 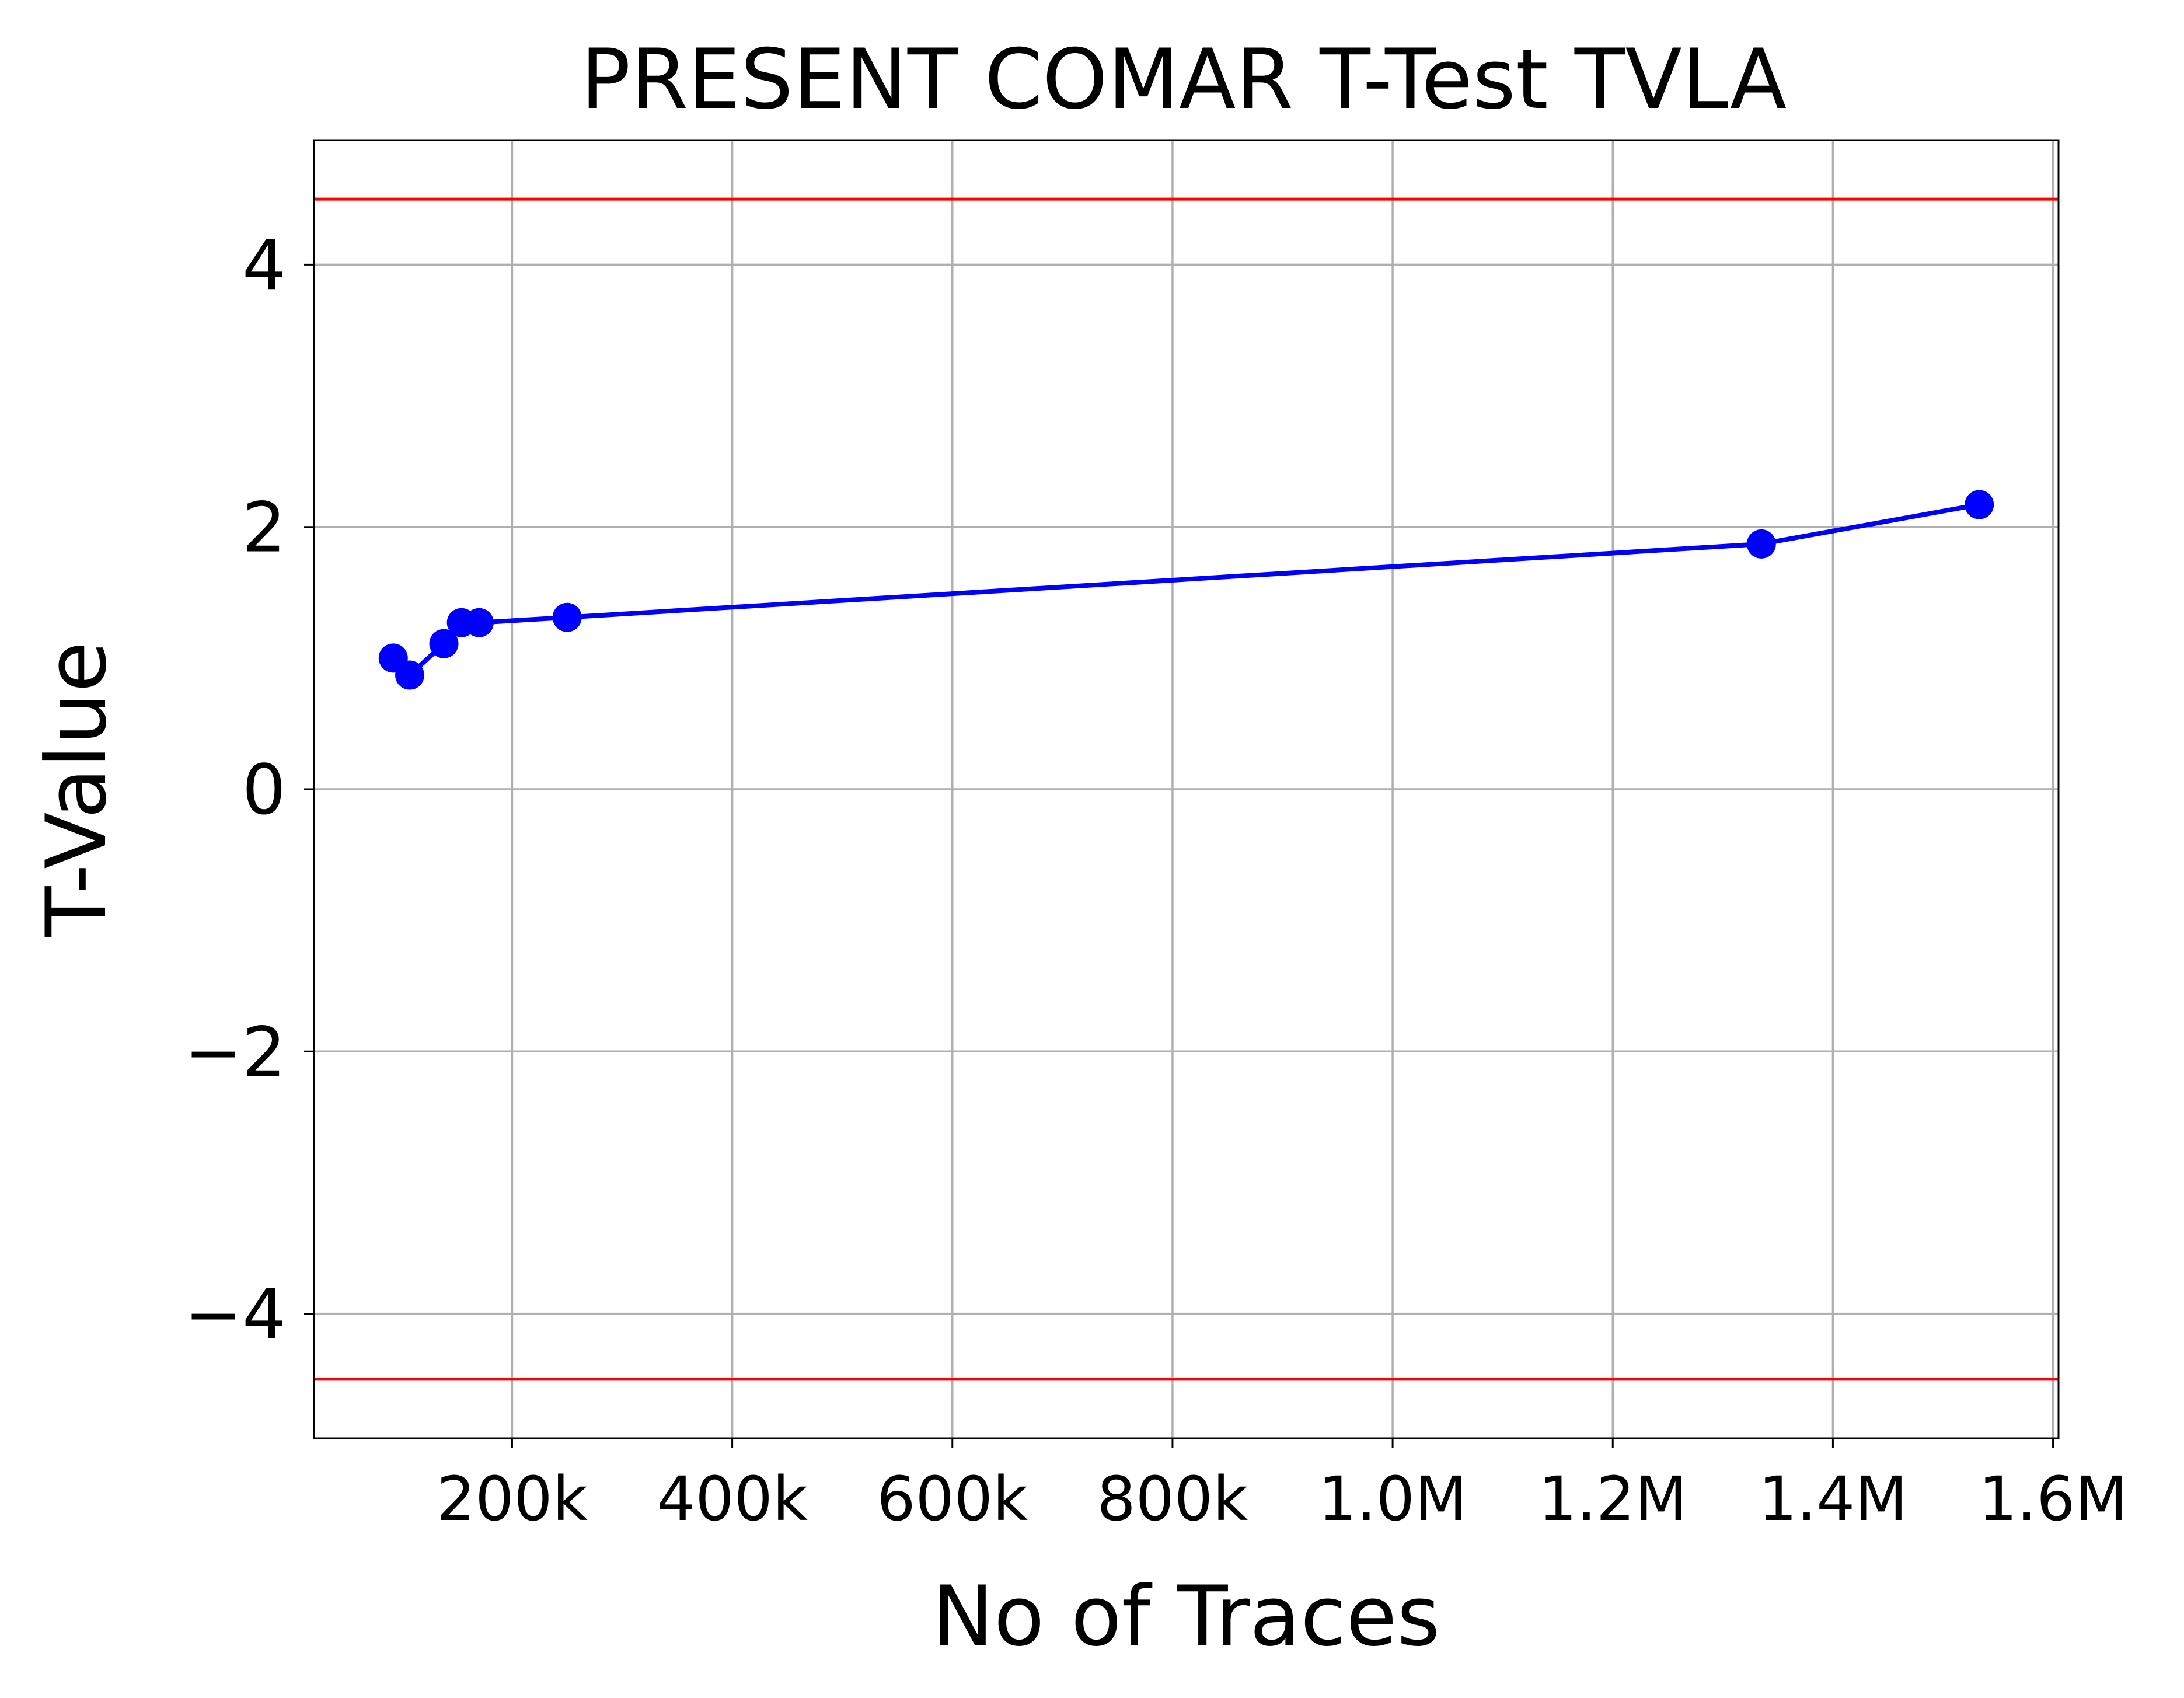 I want to click on x-tick-label: 1.0M, so click(x=1392, y=1499).